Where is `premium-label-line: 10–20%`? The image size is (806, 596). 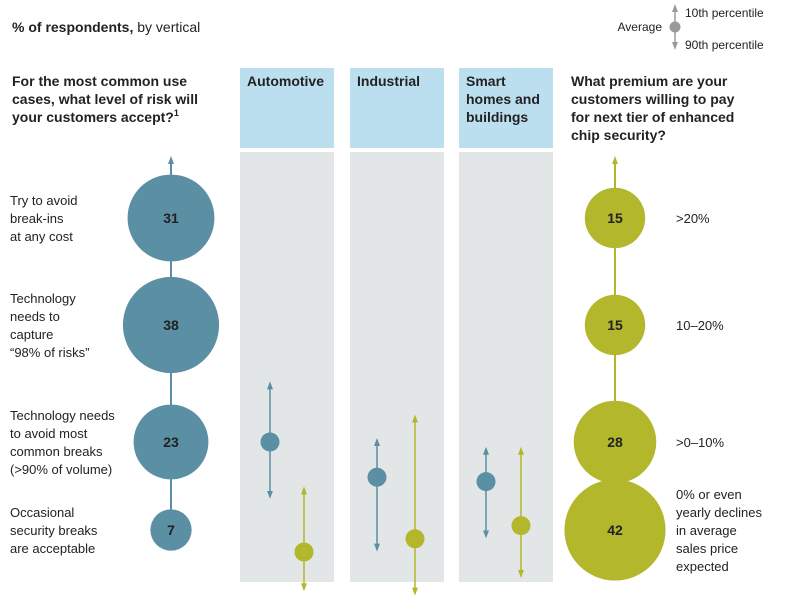
premium-label-line: 10–20% is located at coordinates (700, 325).